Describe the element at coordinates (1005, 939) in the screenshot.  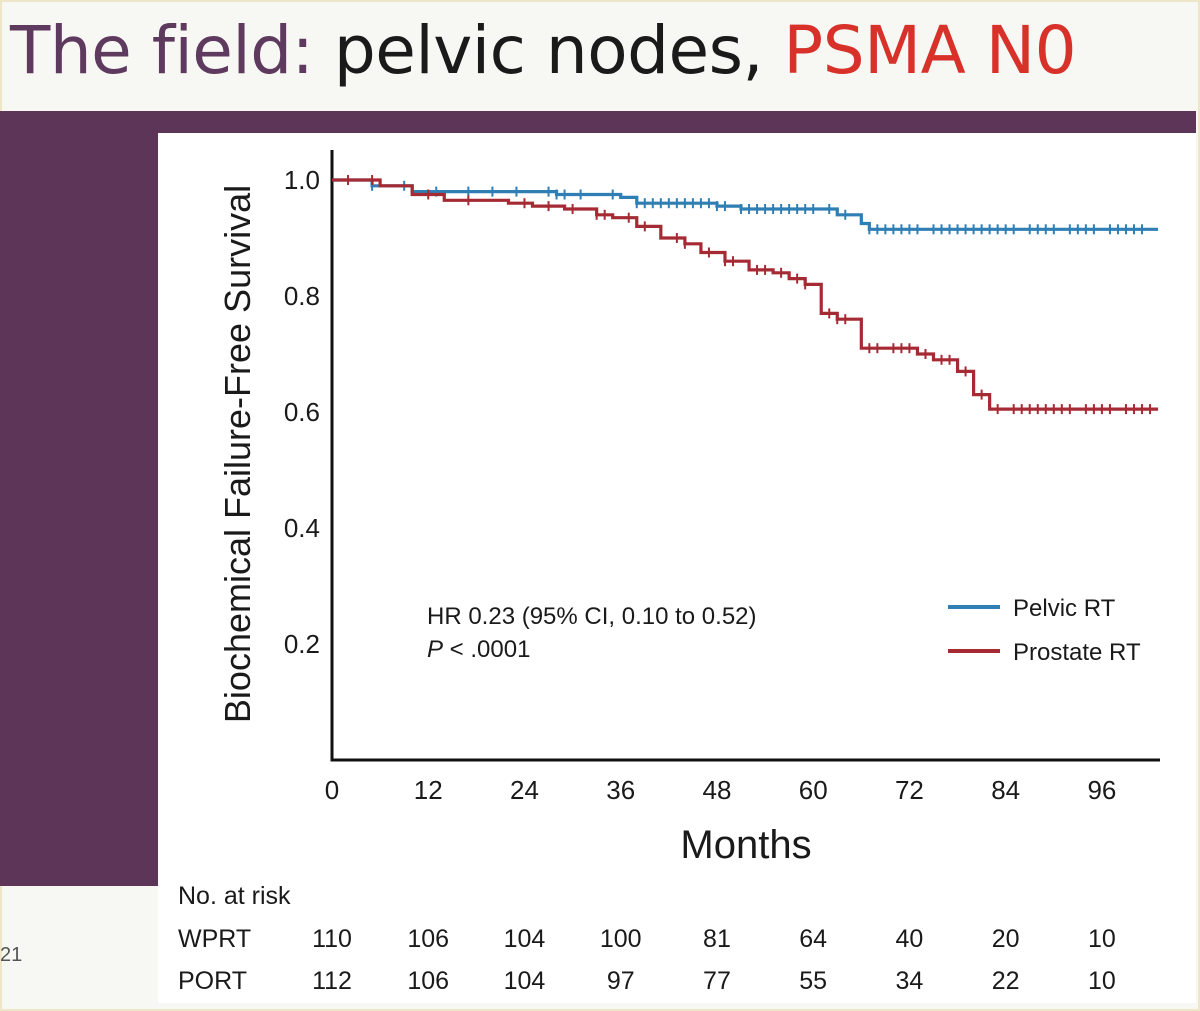
I see `risk-cell-wprt: 20` at that location.